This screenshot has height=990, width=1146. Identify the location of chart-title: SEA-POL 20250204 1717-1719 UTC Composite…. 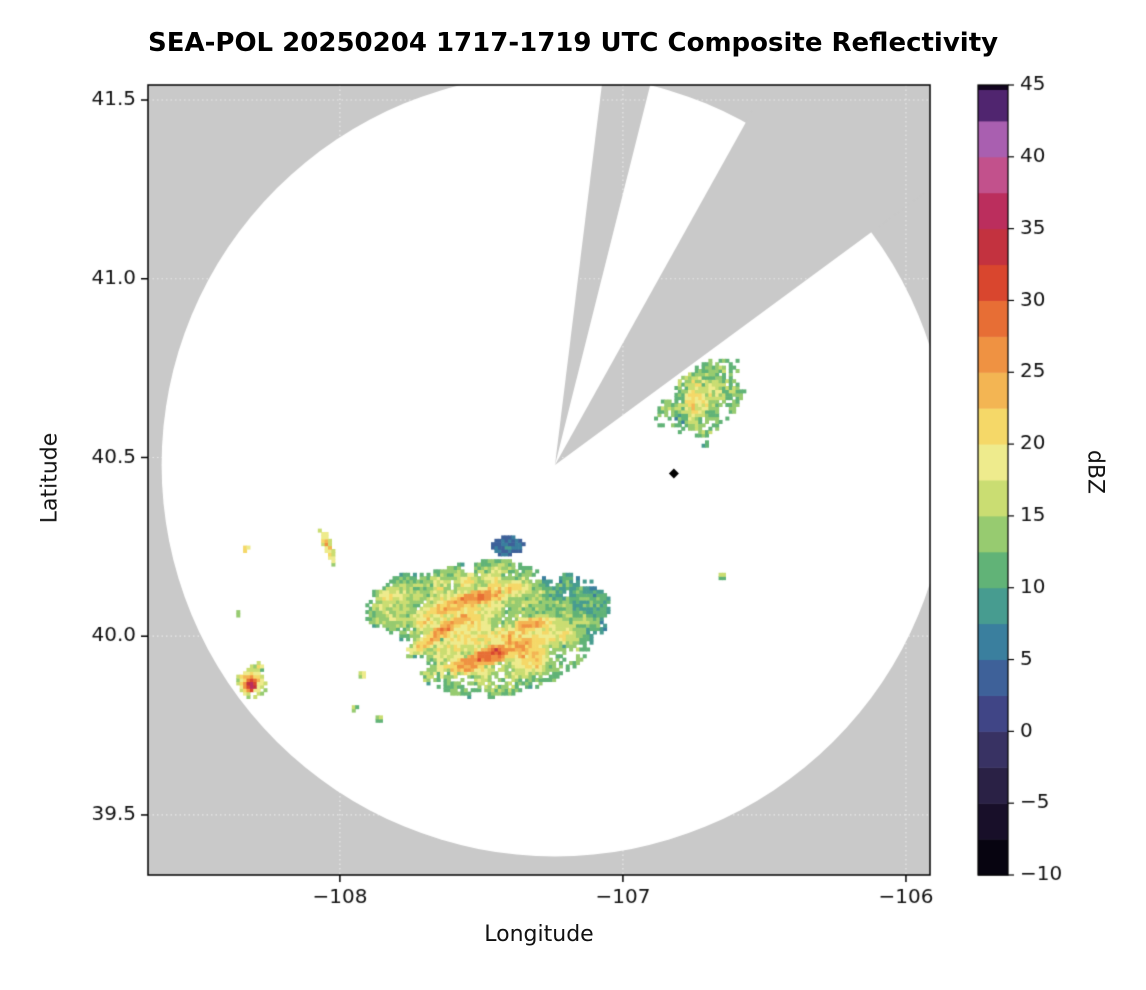
(573, 43).